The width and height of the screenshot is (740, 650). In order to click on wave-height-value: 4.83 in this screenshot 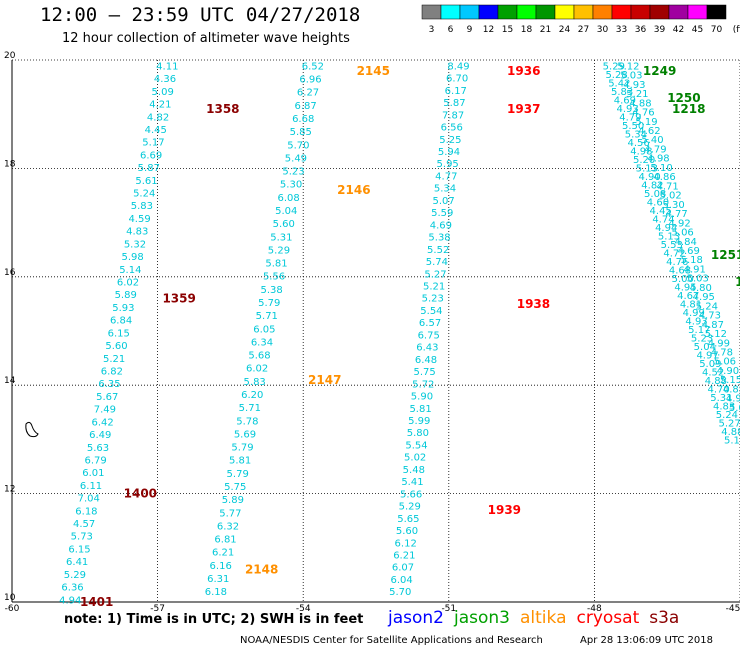, I will do `click(724, 406)`.